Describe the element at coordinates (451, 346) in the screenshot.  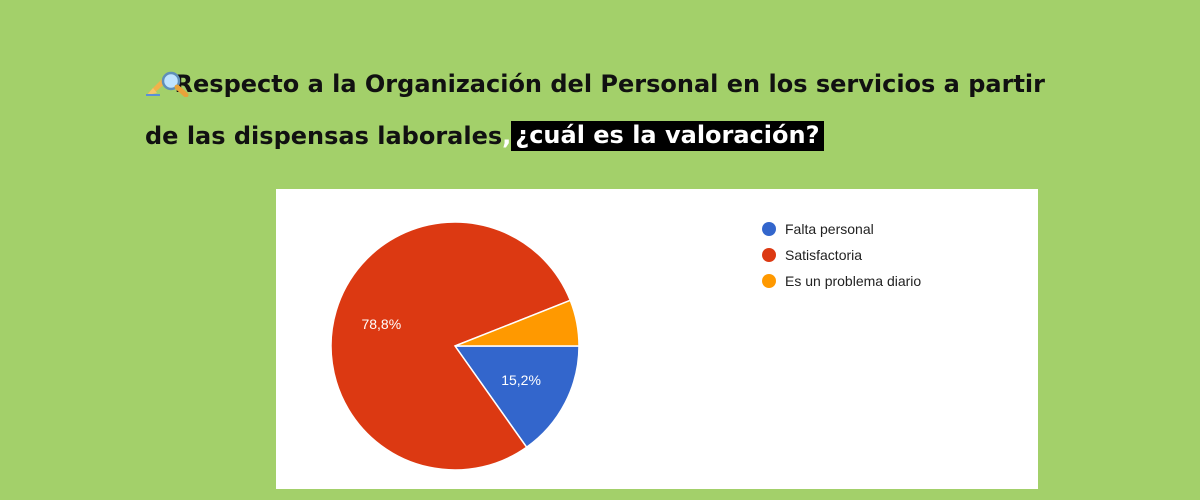
I see `pie-slice-satisfactoria` at that location.